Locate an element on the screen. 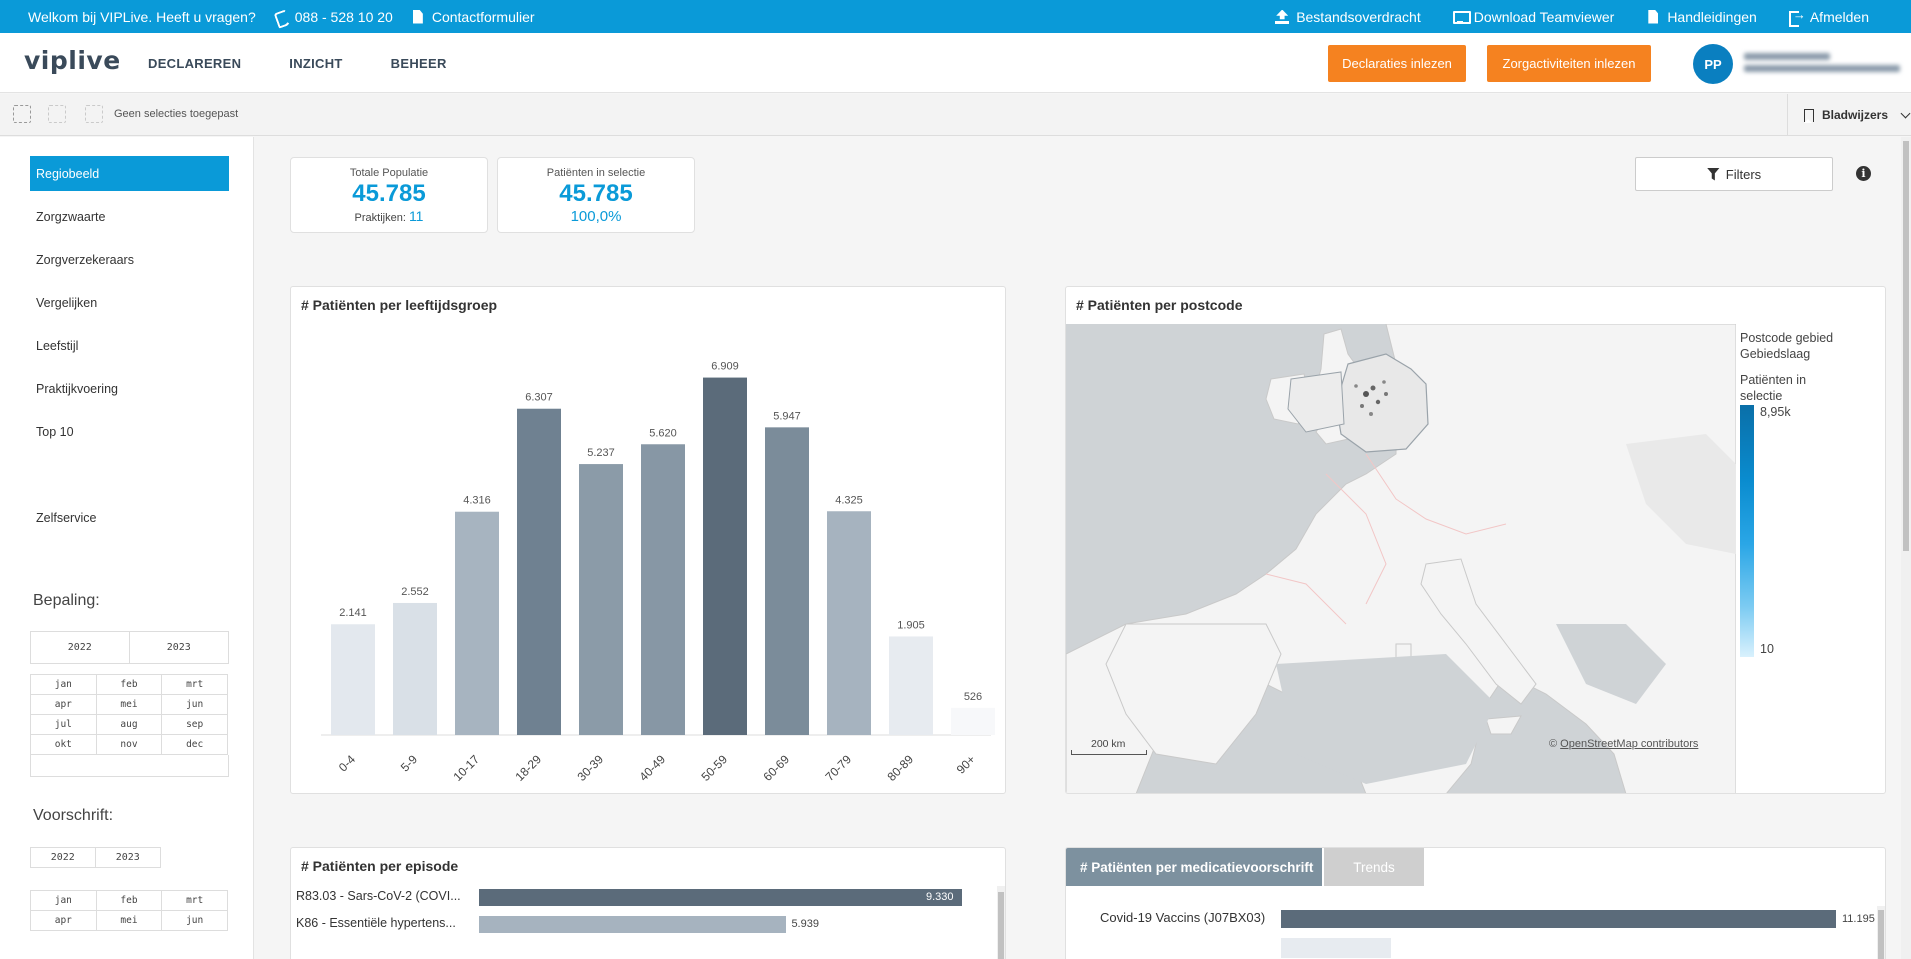 Image resolution: width=1911 pixels, height=959 pixels. medication-label: Covid-19 Vaccins (J07BX03) is located at coordinates (1183, 917).